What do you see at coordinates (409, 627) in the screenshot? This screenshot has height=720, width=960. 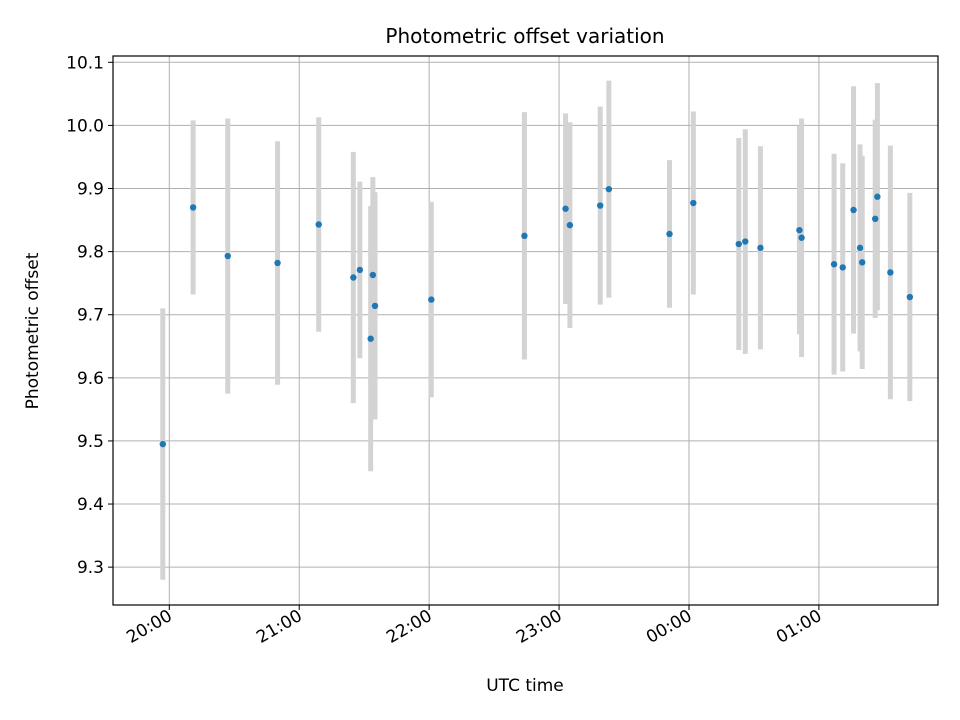 I see `x-tick-label: 22:00` at bounding box center [409, 627].